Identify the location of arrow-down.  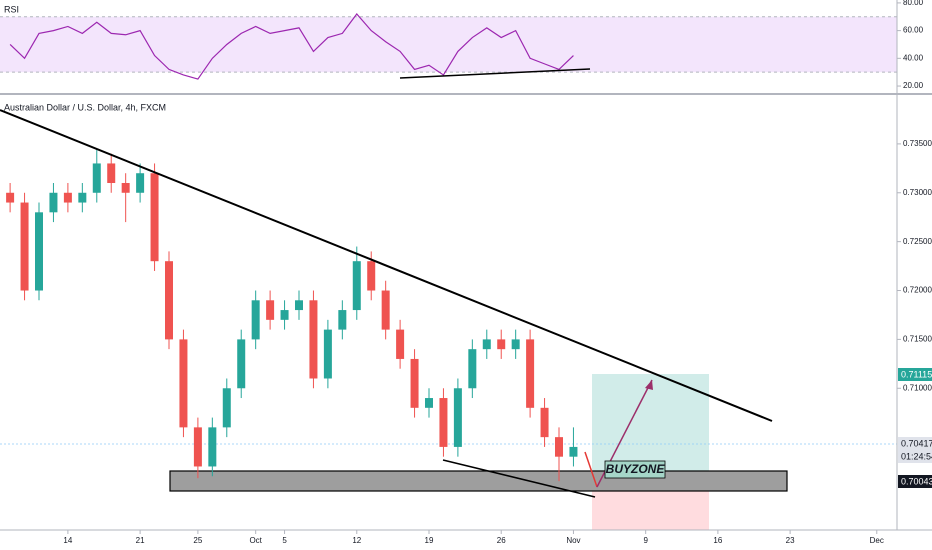
(591, 469).